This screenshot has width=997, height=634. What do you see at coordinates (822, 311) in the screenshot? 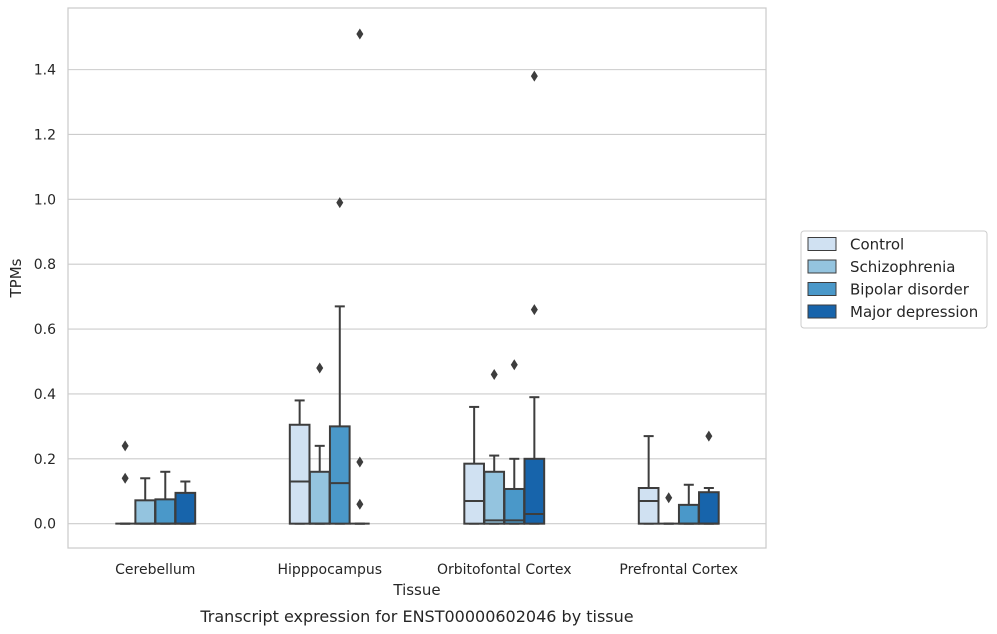
I see `legend-swatch-major-depression` at bounding box center [822, 311].